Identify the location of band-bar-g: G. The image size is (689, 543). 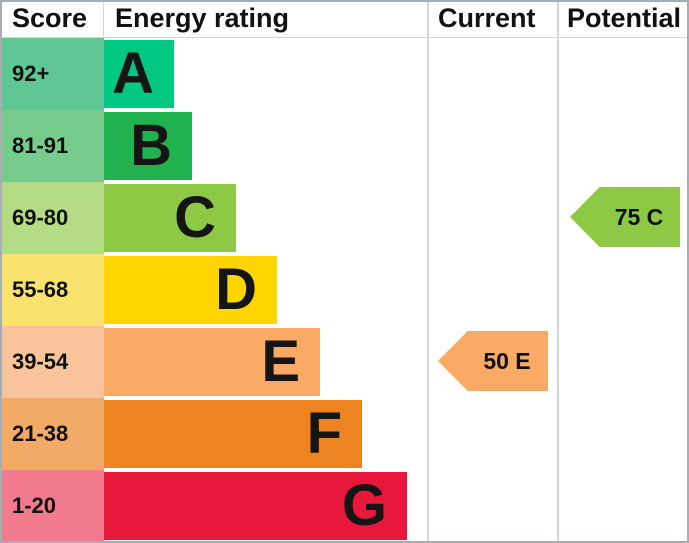
(255, 506).